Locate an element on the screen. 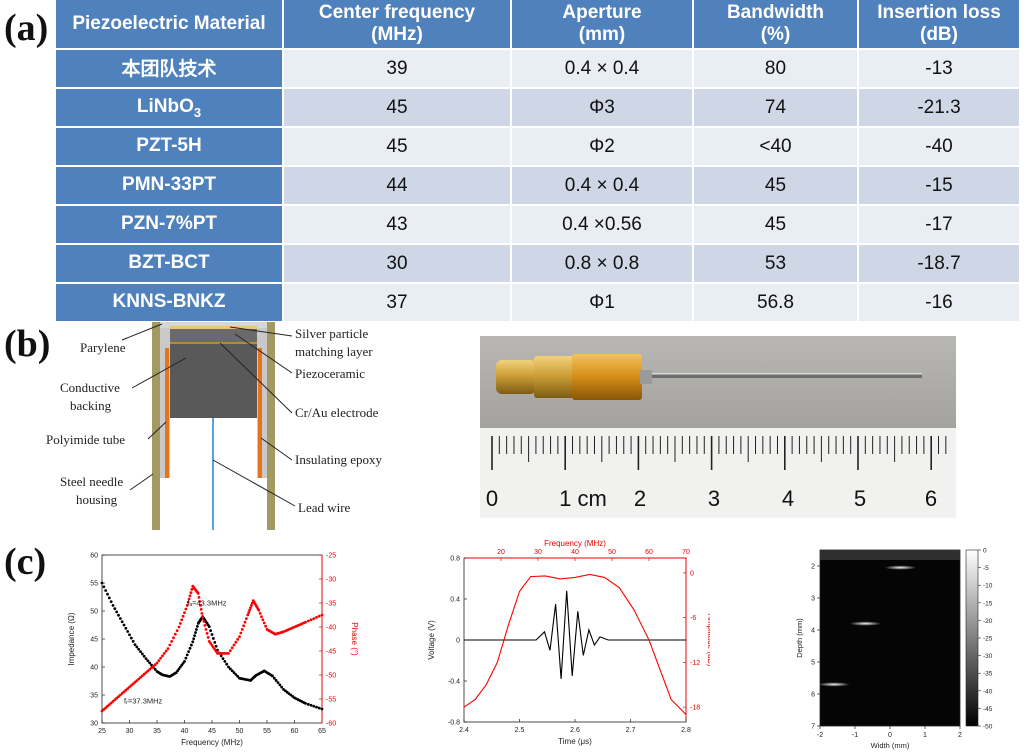 The width and height of the screenshot is (1026, 753). y2-tick-label: -45 is located at coordinates (331, 652).